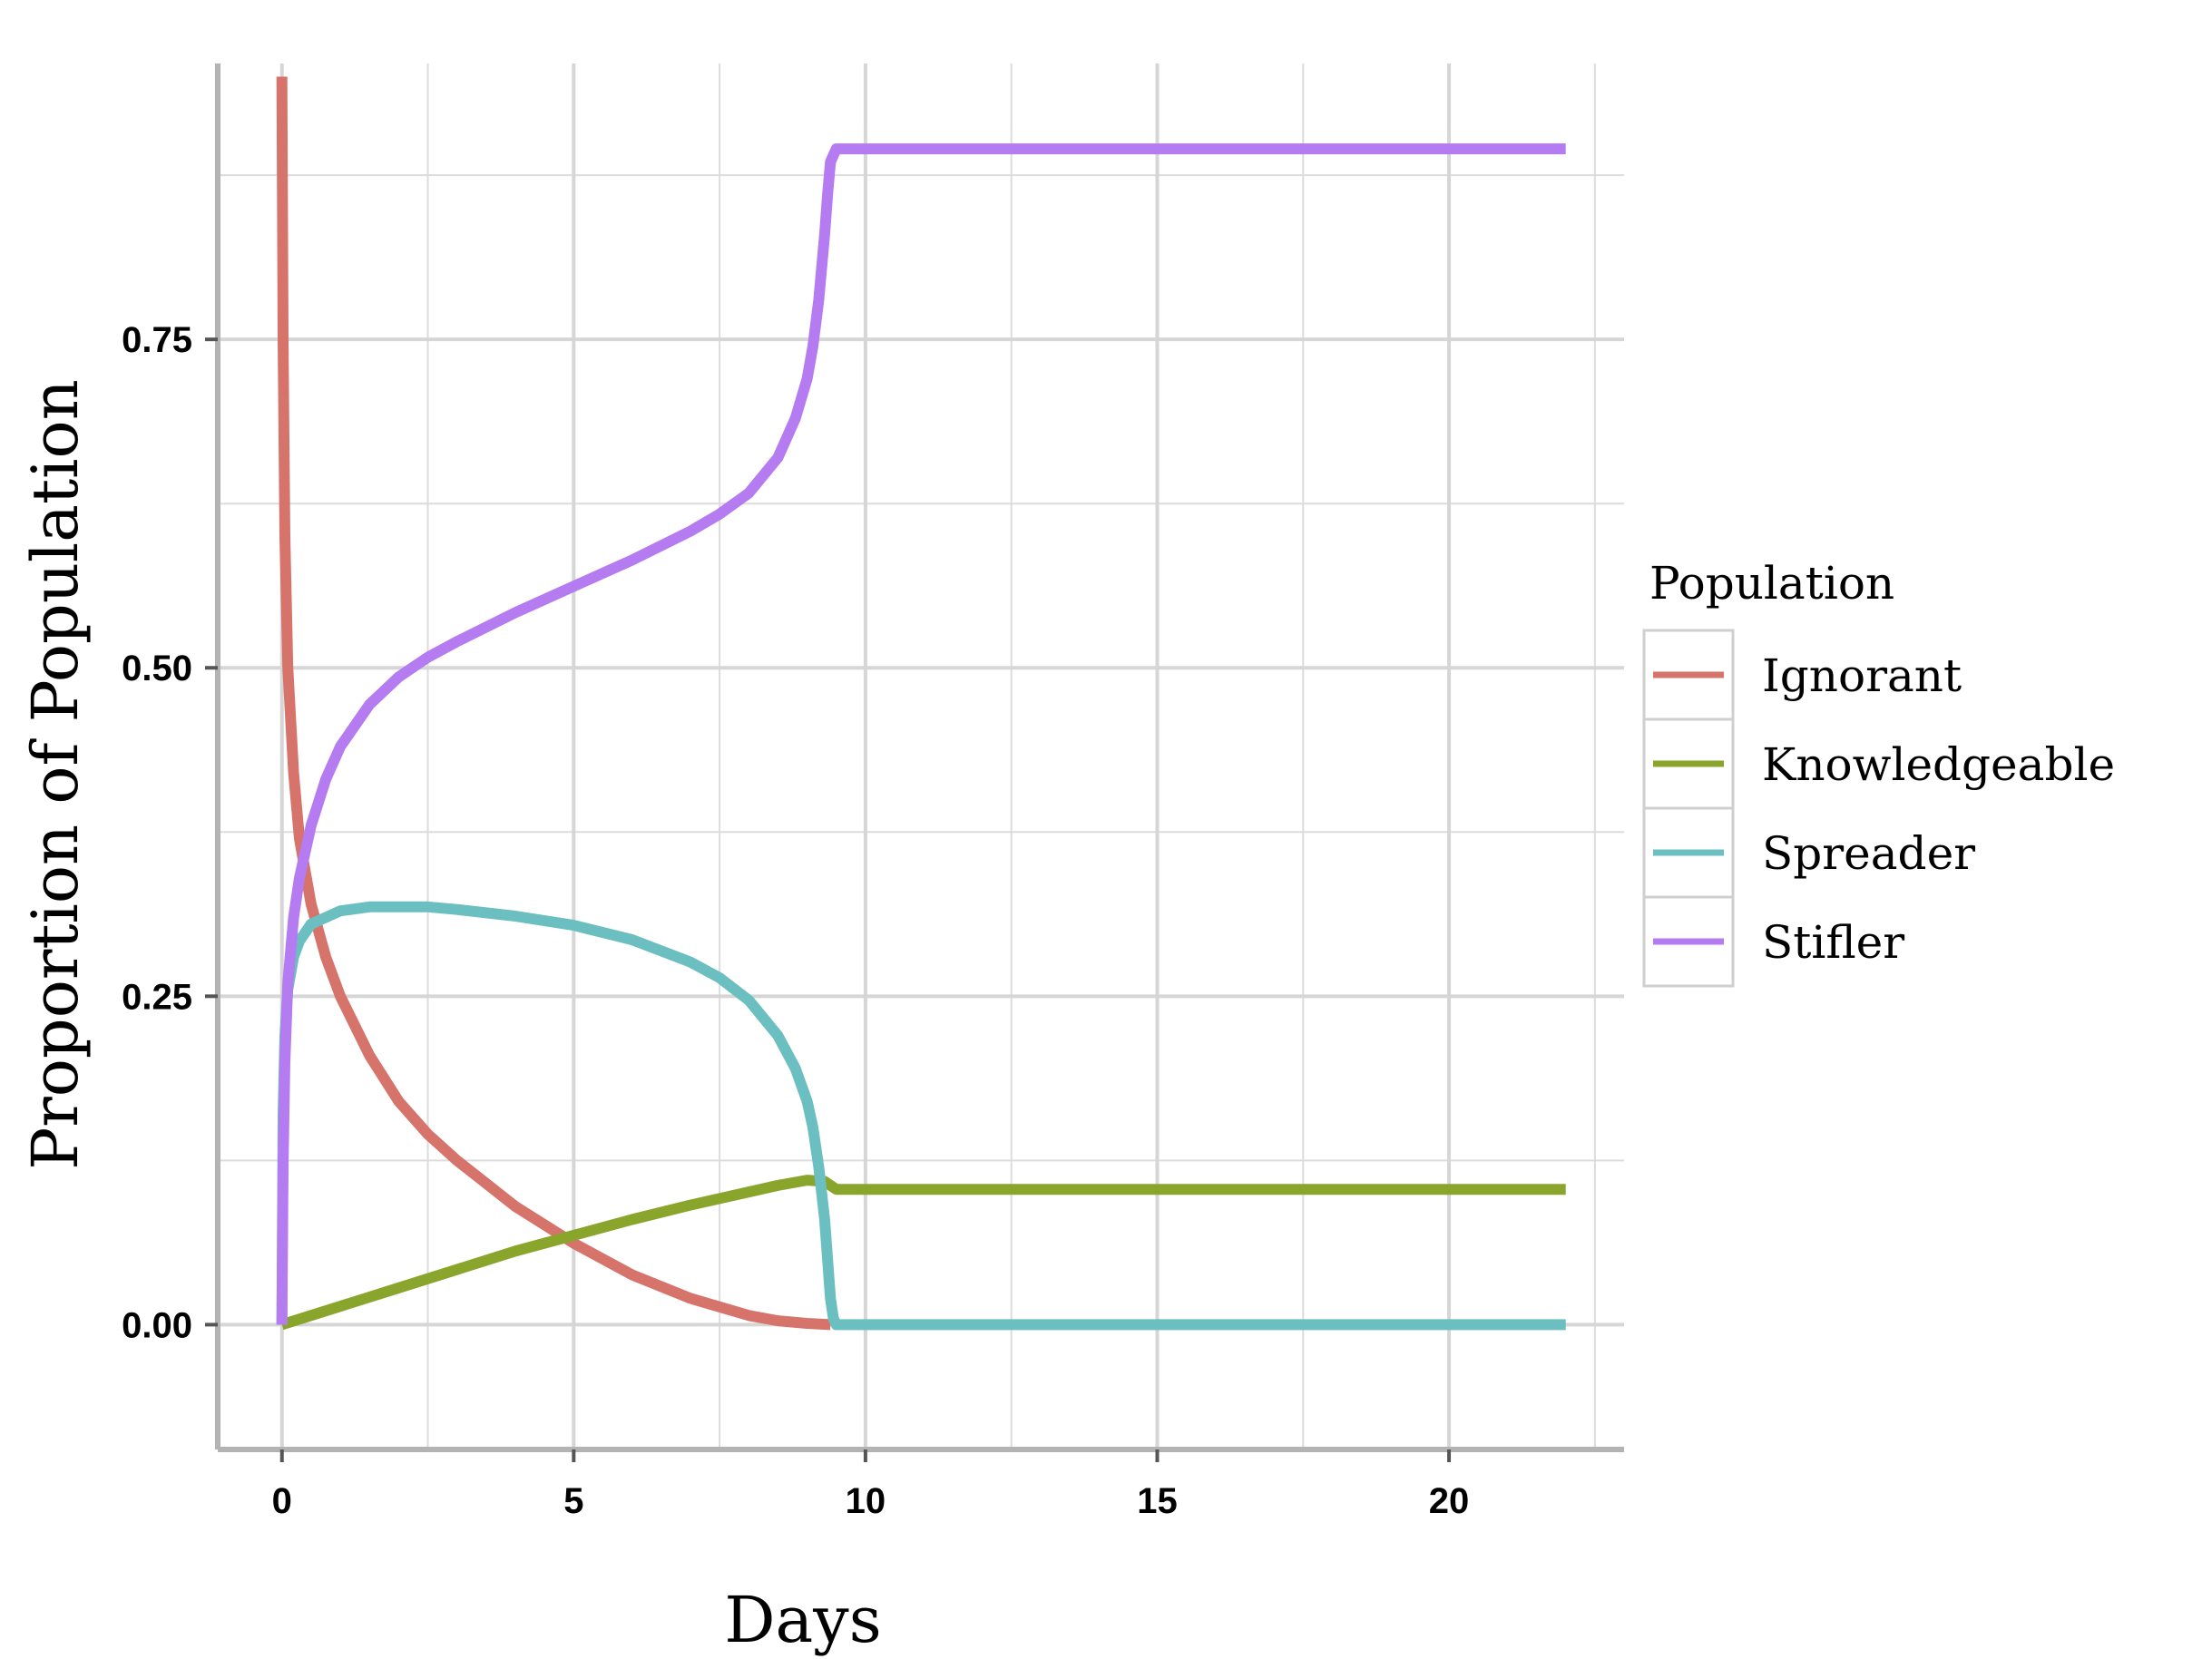 Image resolution: width=2212 pixels, height=1659 pixels. I want to click on legend-label-spreader: Spreader, so click(1868, 853).